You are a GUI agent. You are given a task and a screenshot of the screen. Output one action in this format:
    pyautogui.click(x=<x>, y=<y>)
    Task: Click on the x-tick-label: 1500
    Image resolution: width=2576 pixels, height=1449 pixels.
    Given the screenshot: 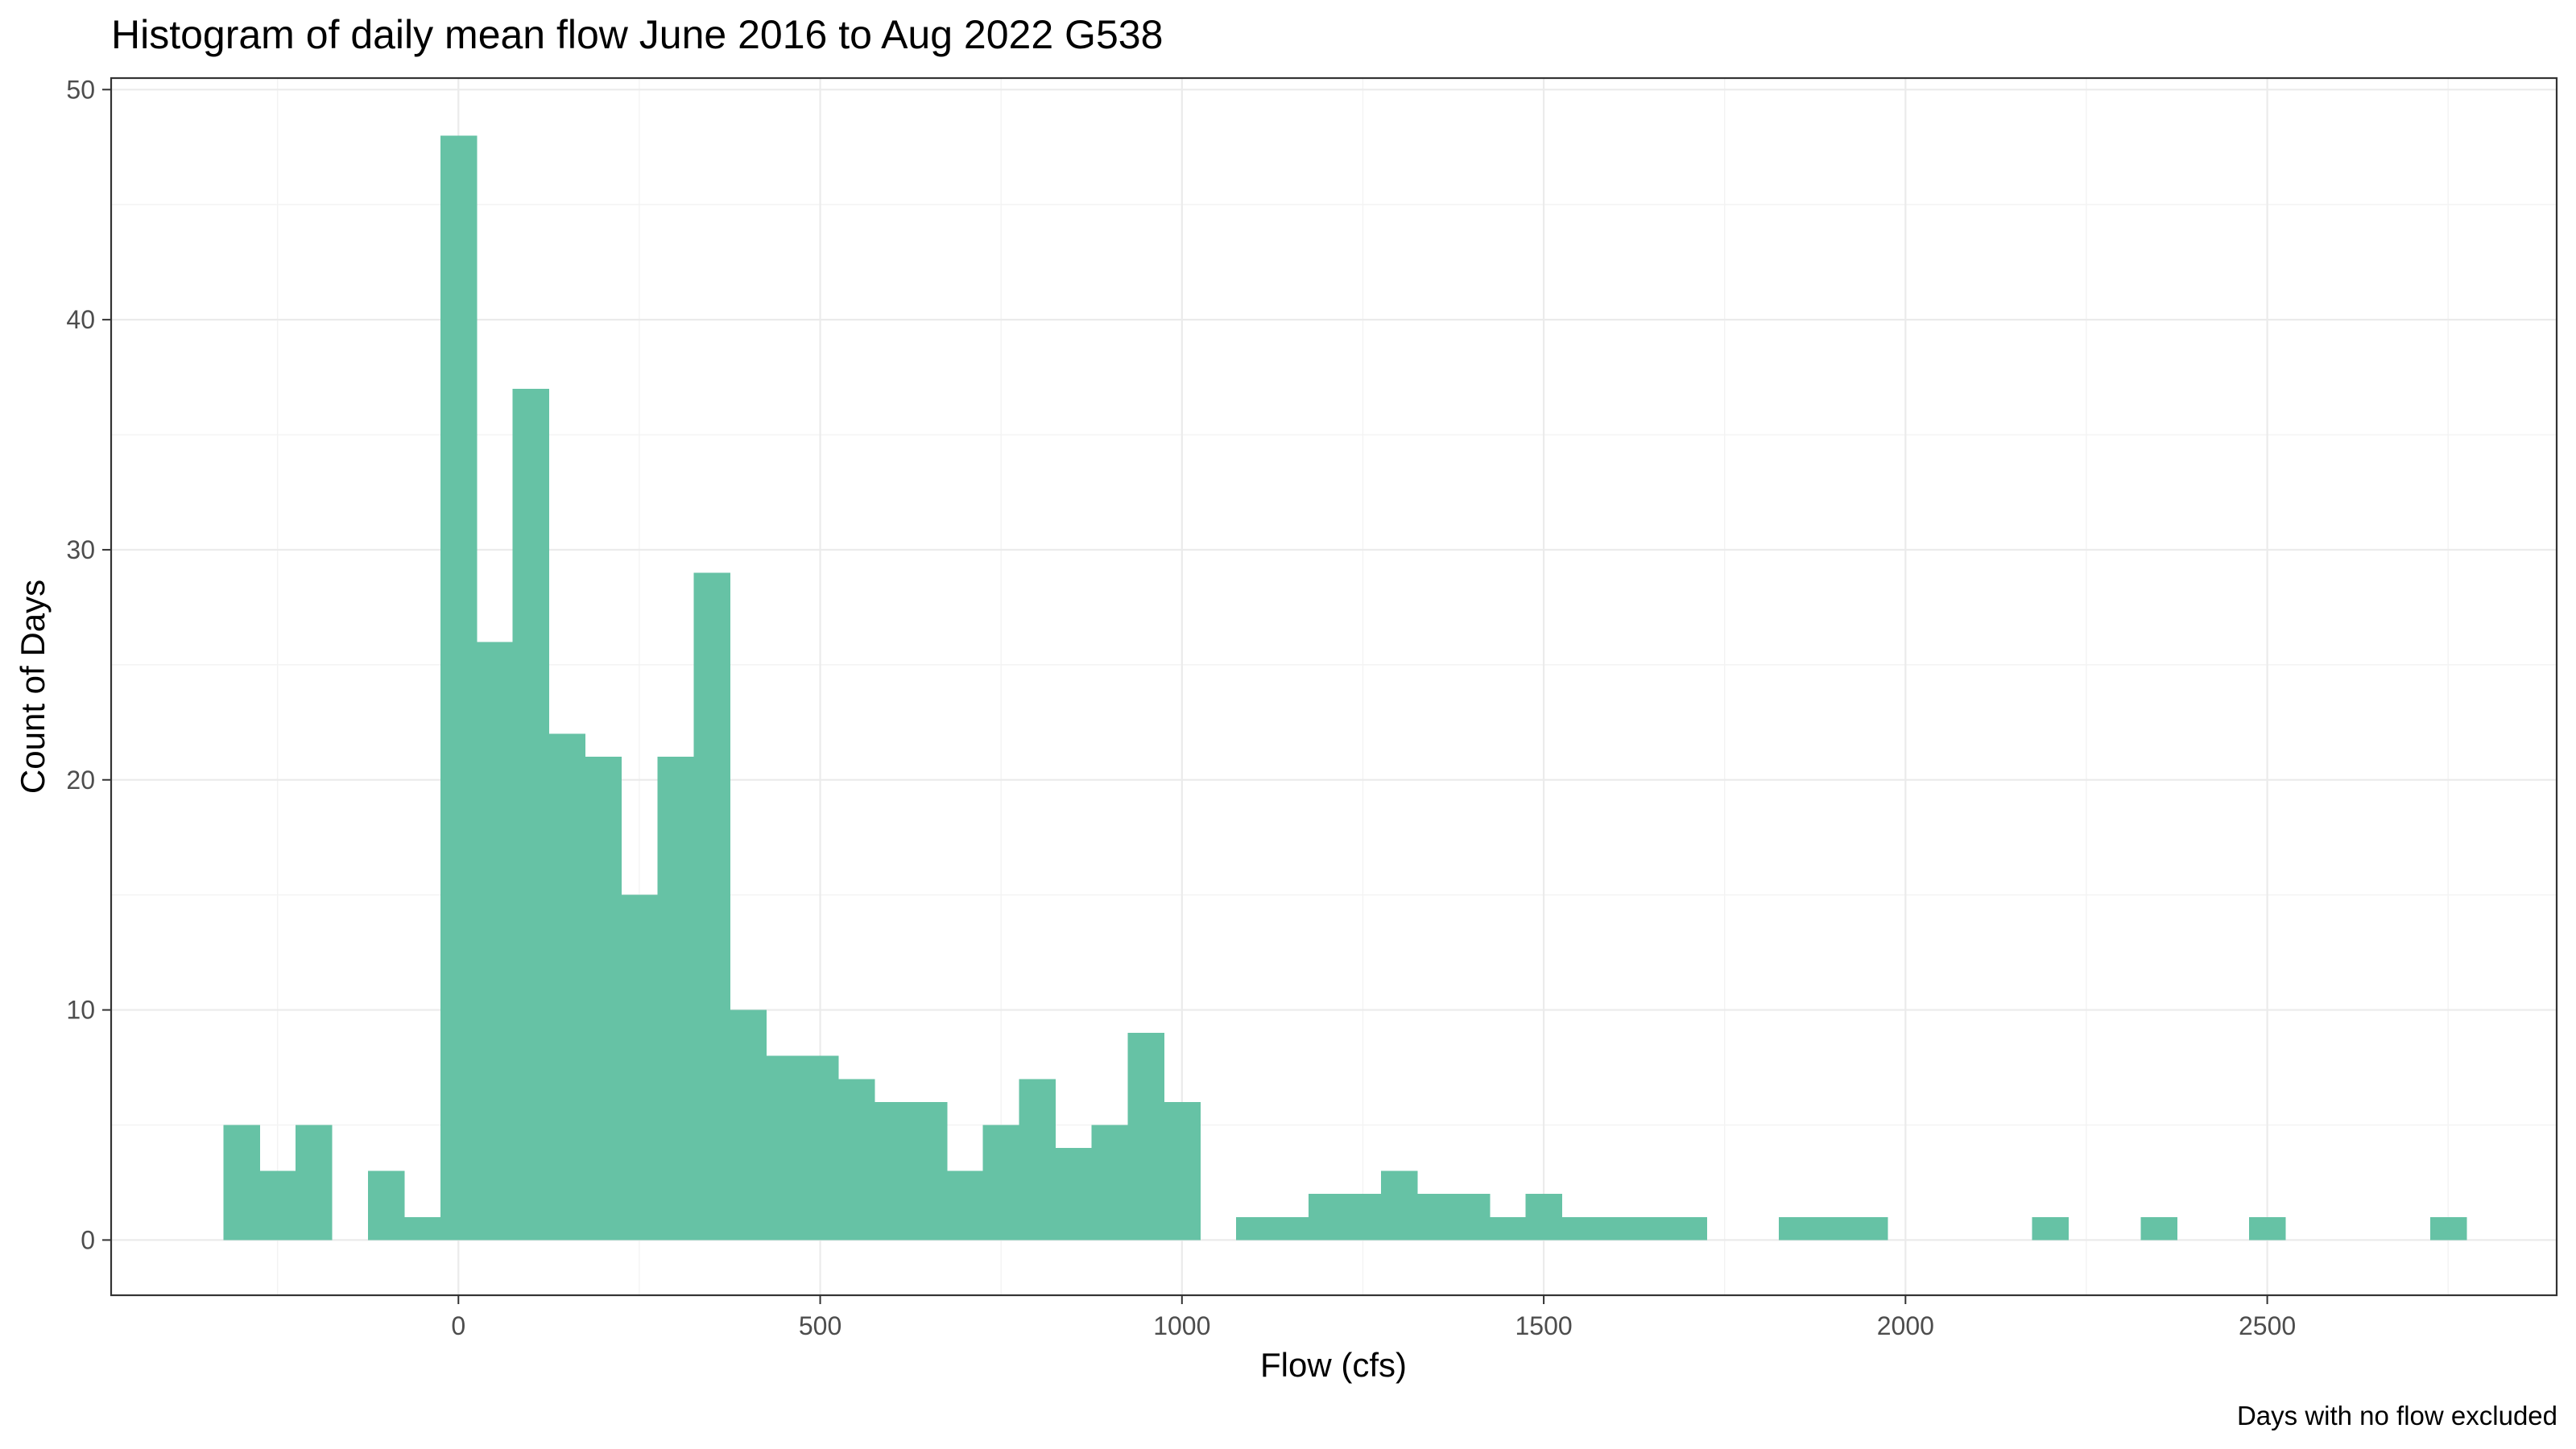 What is the action you would take?
    pyautogui.click(x=1544, y=1325)
    